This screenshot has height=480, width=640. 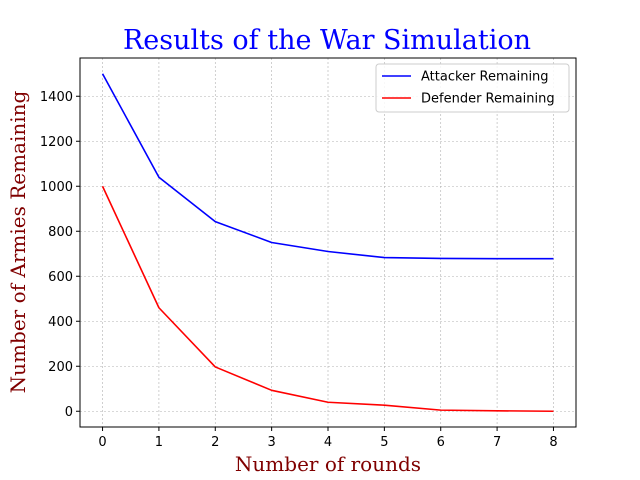 I want to click on x-tick-label: 0, so click(x=102, y=442).